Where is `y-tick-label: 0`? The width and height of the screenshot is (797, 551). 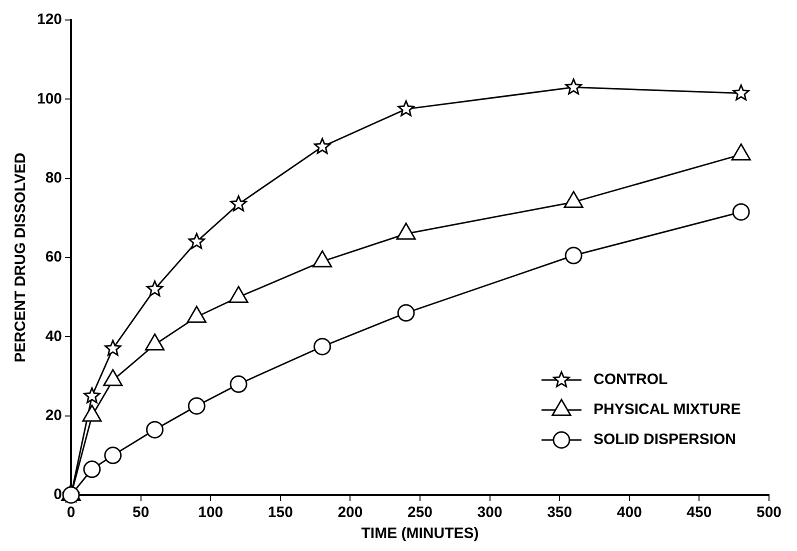
y-tick-label: 0 is located at coordinates (58, 495).